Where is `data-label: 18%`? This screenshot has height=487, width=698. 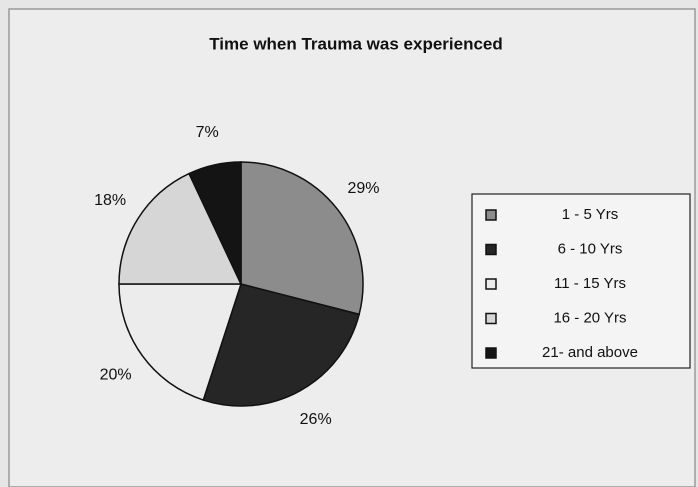 data-label: 18% is located at coordinates (110, 200).